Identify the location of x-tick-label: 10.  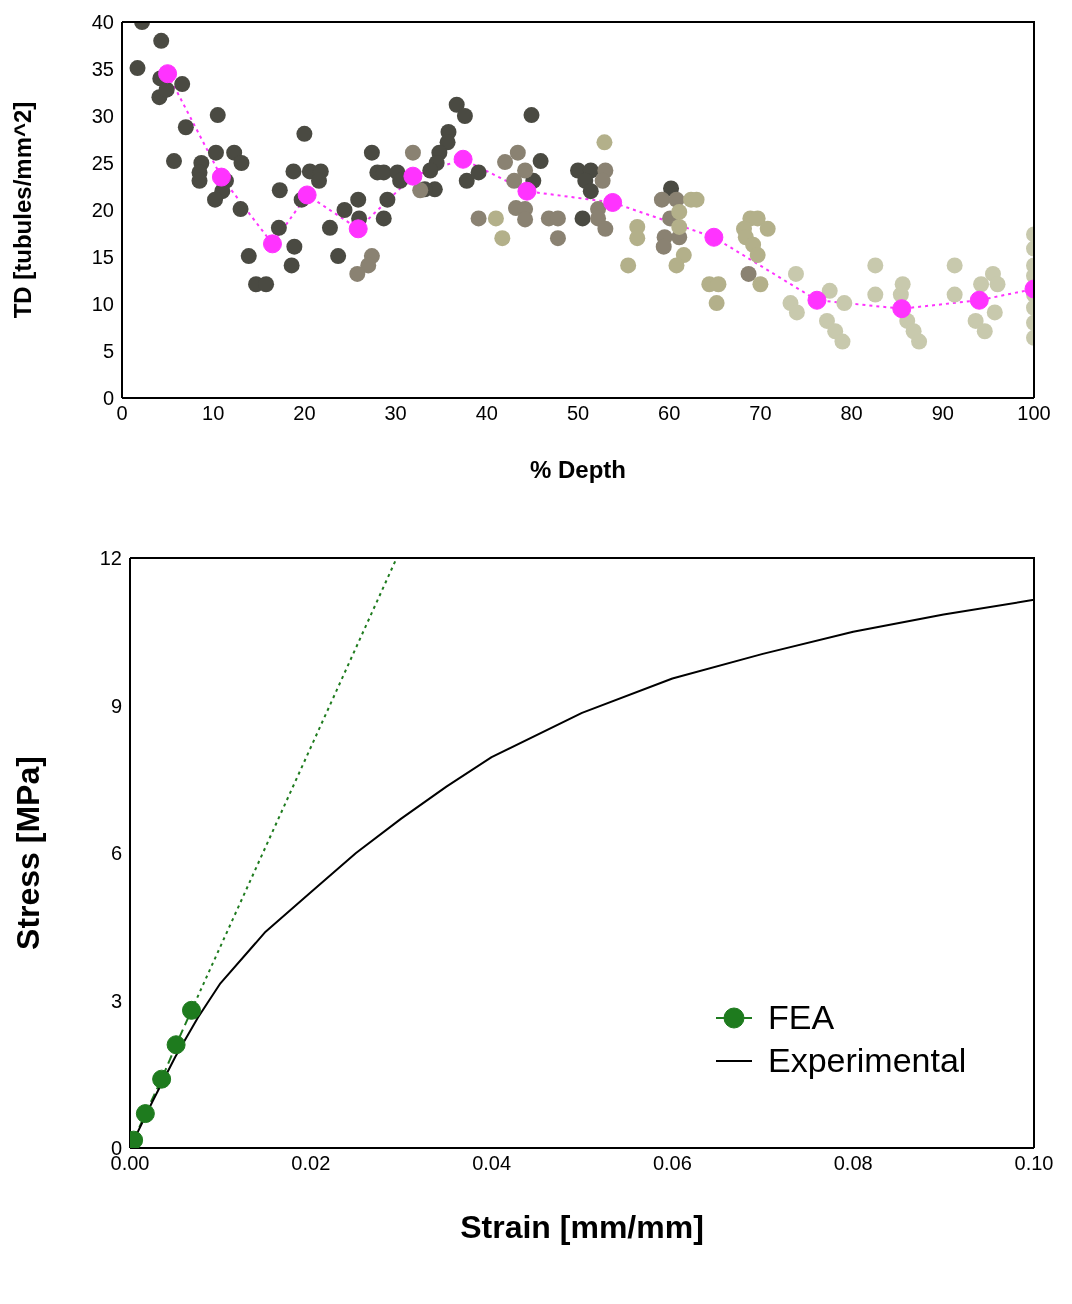
(213, 413).